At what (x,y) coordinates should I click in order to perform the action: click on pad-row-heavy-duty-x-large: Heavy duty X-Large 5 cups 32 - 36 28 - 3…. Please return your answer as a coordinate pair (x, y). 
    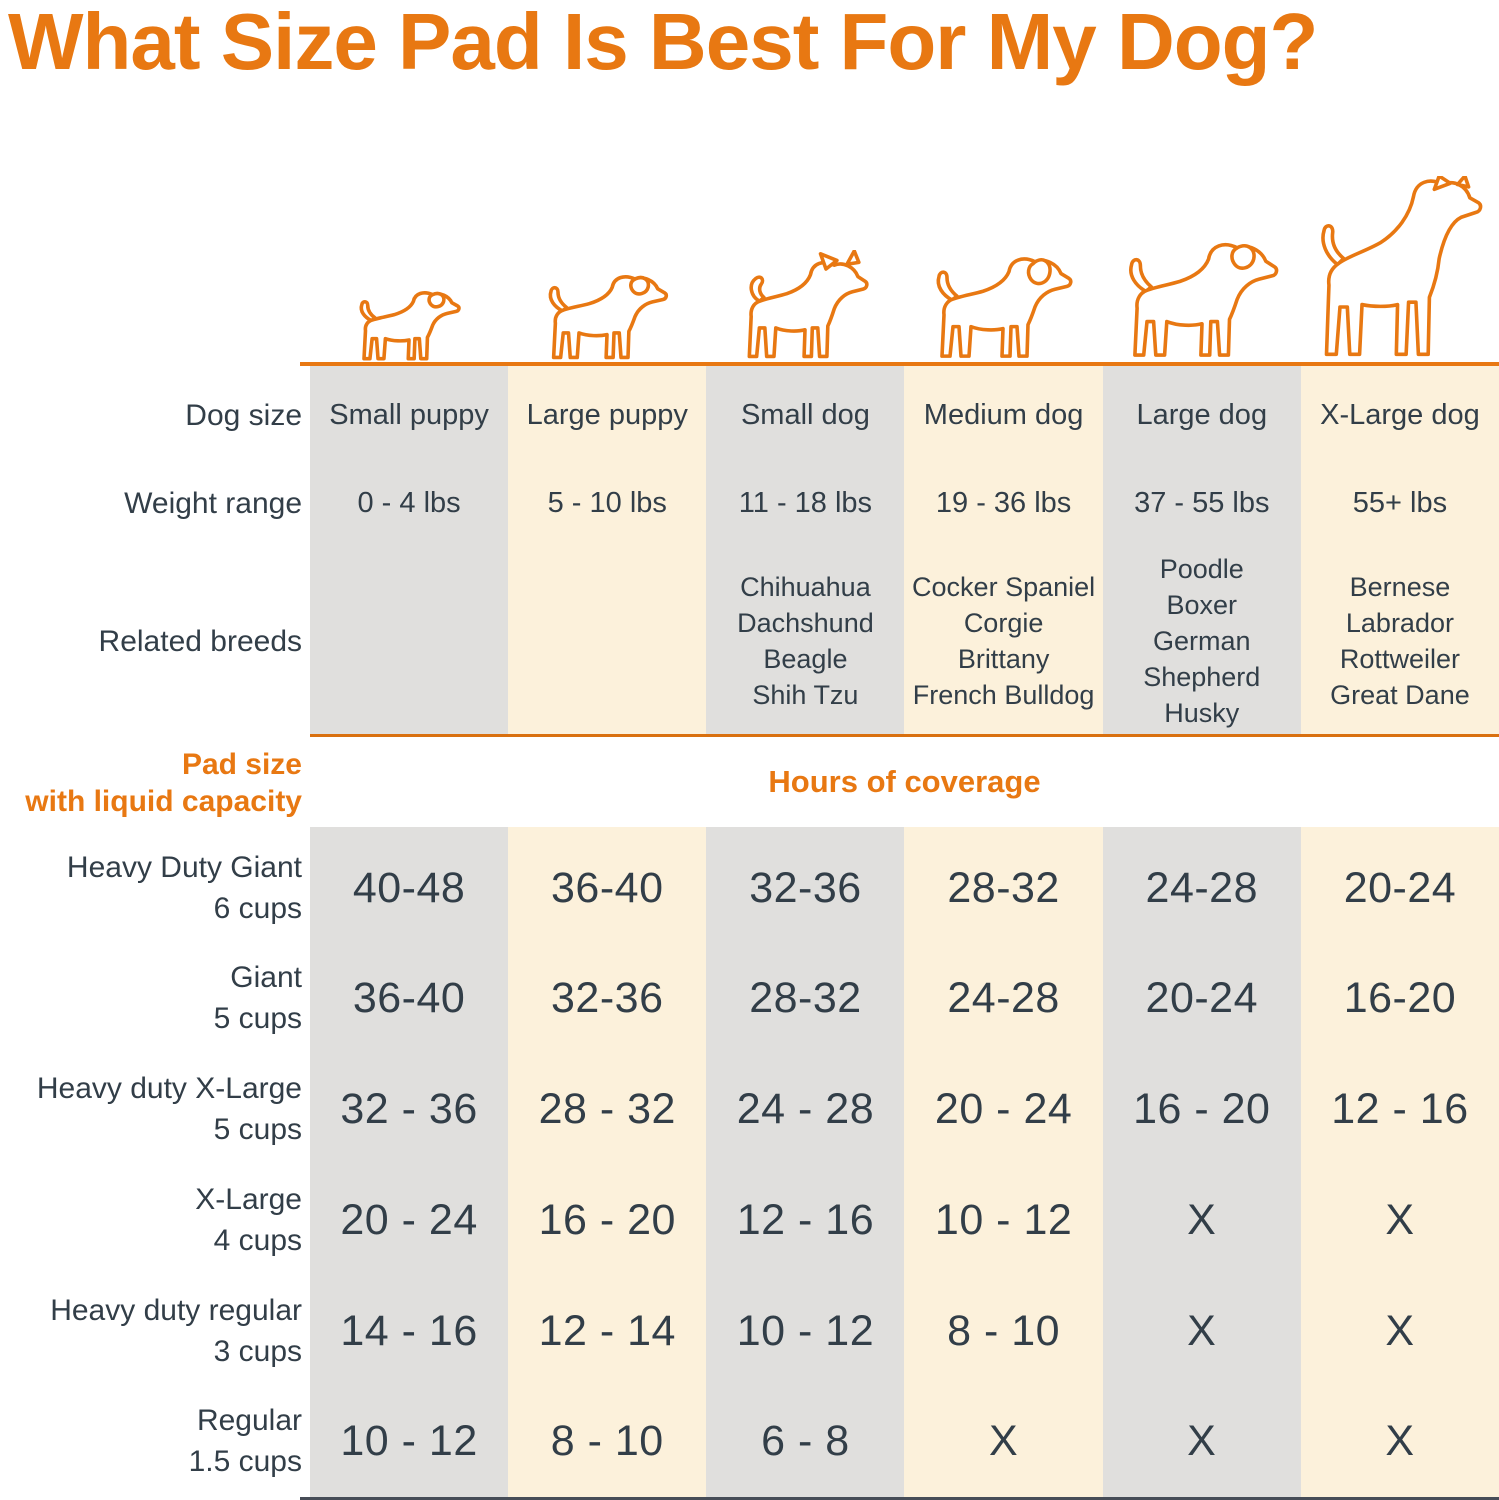
    Looking at the image, I should click on (749, 1109).